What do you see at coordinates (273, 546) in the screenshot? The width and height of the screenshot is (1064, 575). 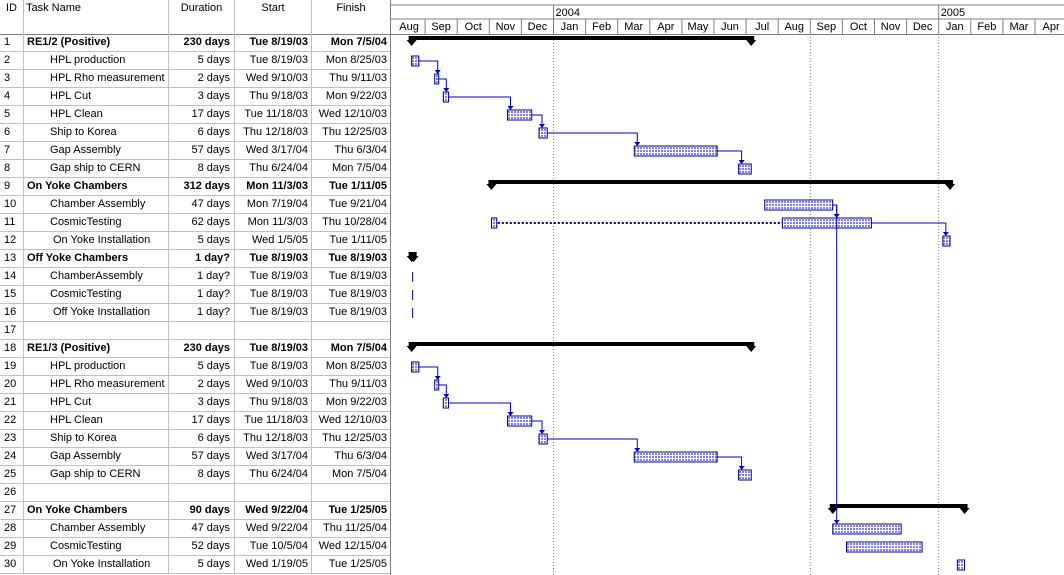 I see `task-start: Tue 10/5/04` at bounding box center [273, 546].